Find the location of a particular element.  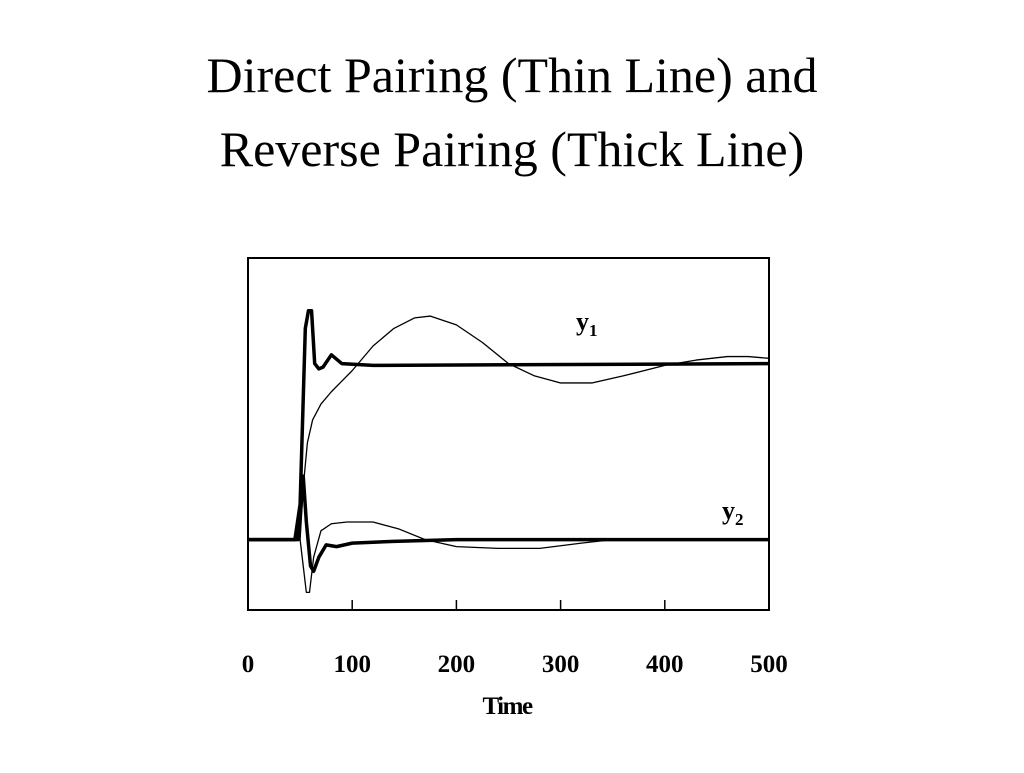

annotation: y1 is located at coordinates (587, 323).